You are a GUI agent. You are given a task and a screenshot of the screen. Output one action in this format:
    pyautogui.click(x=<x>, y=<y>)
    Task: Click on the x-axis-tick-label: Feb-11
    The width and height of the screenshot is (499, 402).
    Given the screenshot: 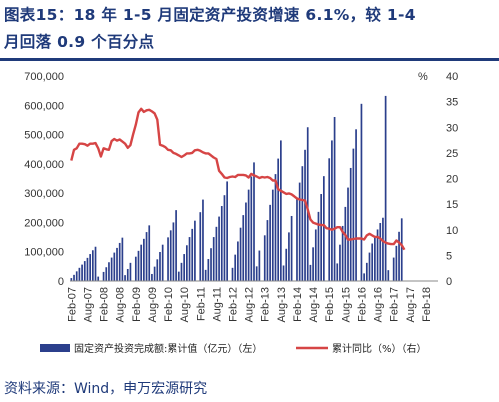 What is the action you would take?
    pyautogui.click(x=201, y=304)
    